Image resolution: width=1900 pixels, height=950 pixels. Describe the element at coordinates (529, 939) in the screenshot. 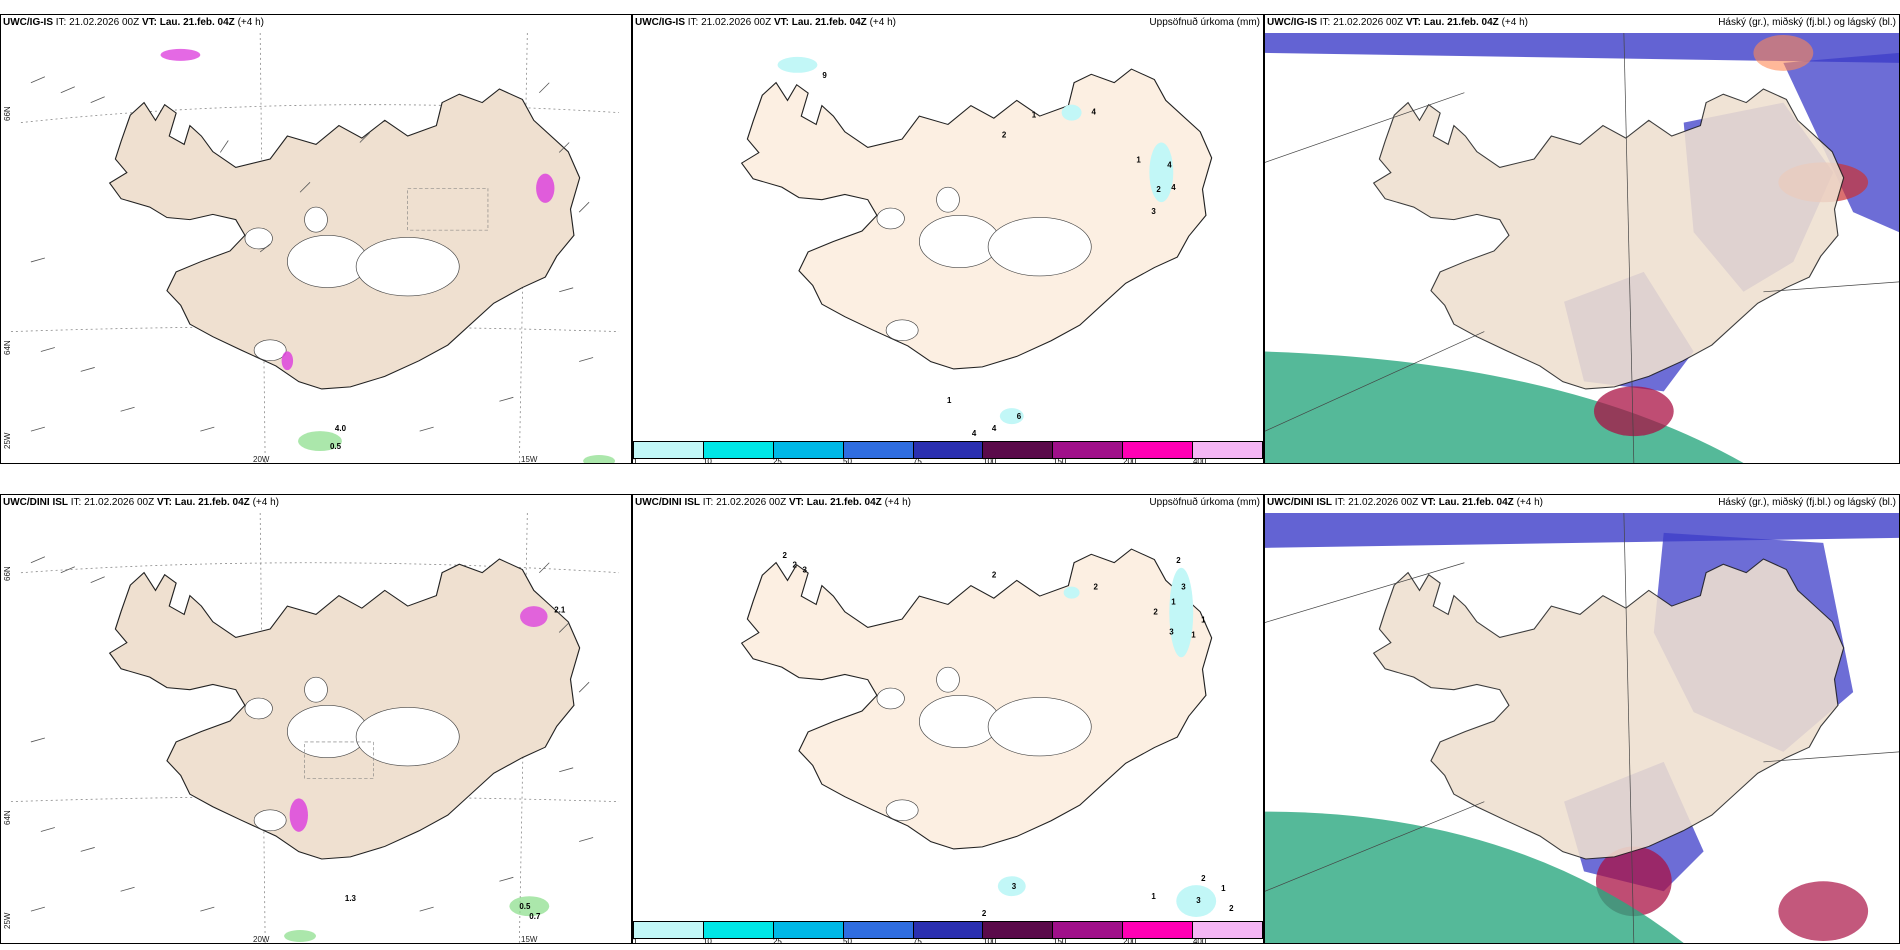

I see `lon-tick: 15W` at that location.